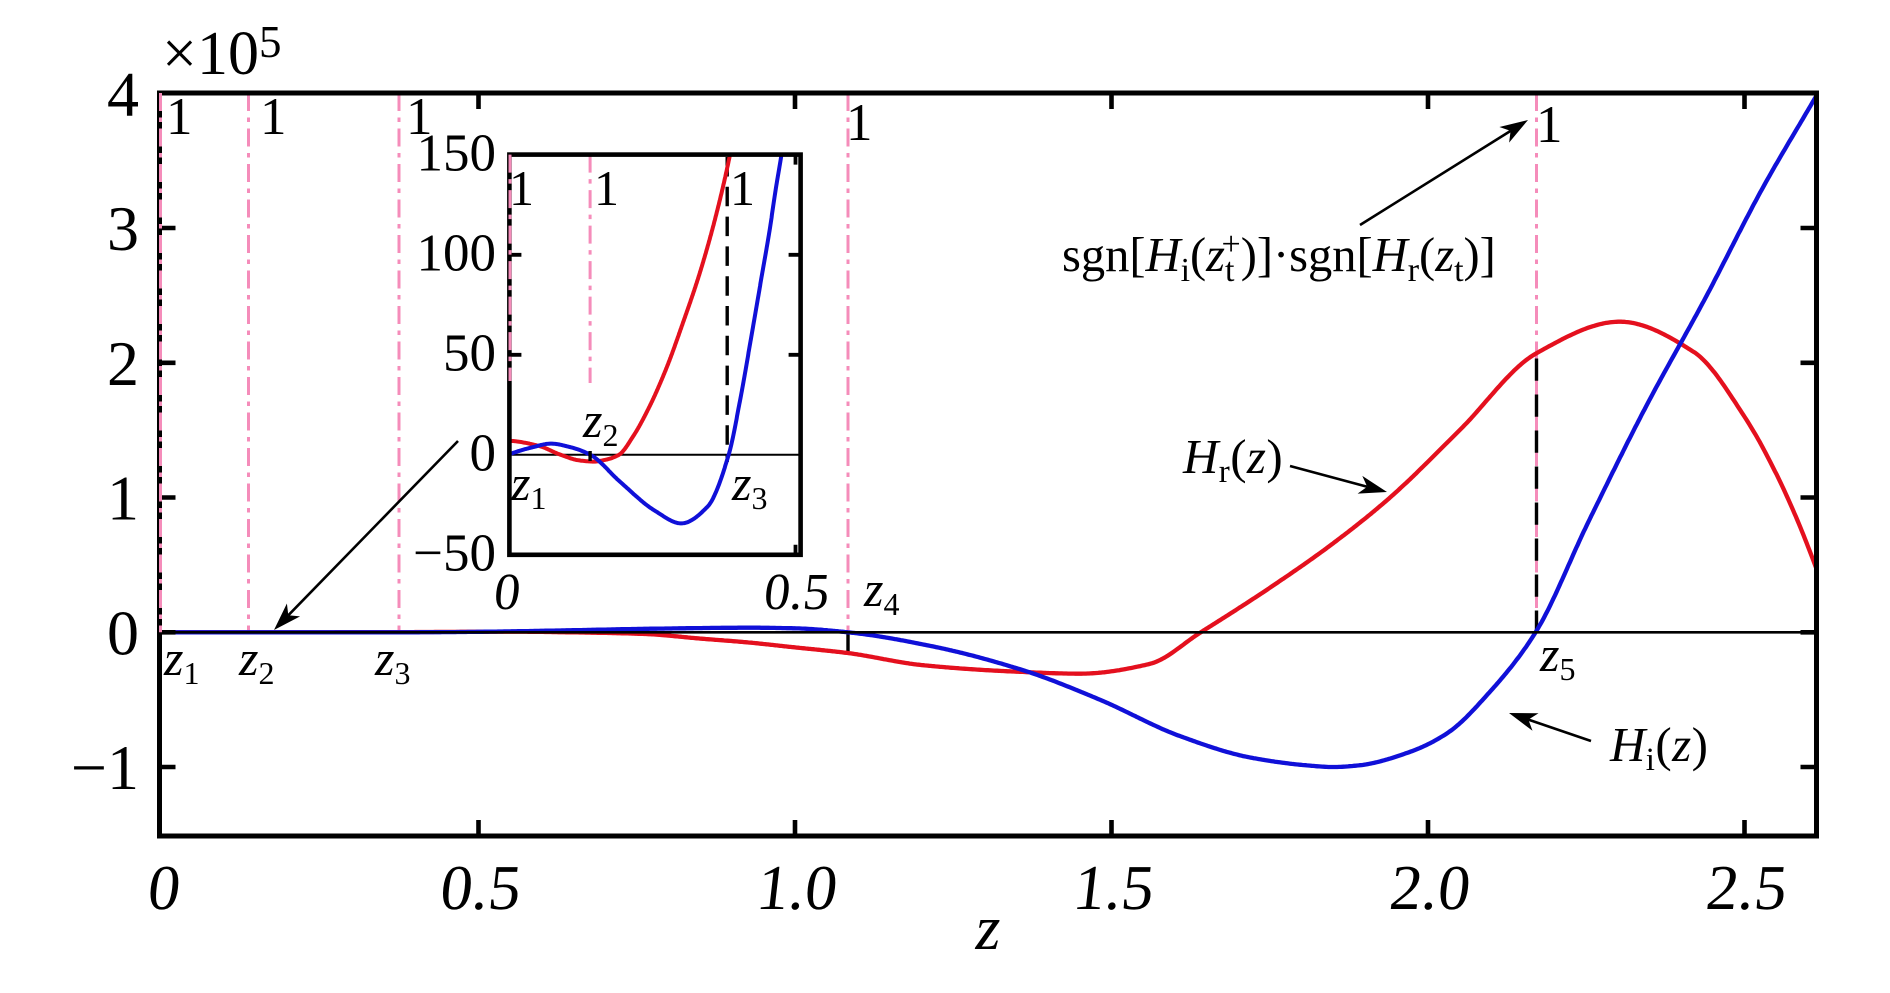 This screenshot has width=1890, height=993. I want to click on svg-text: −50, so click(454, 553).